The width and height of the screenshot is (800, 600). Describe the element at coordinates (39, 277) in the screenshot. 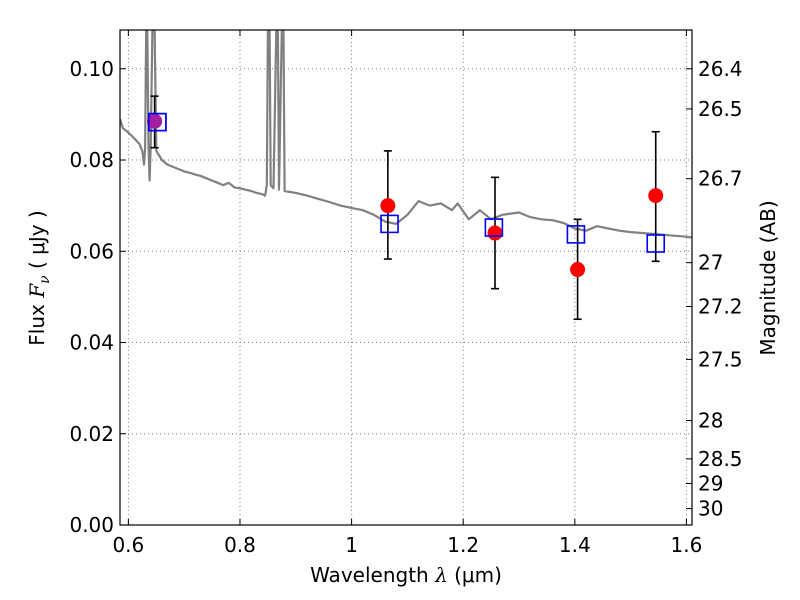

I see `y-axis-label: Flux Fν ( μJy )` at that location.